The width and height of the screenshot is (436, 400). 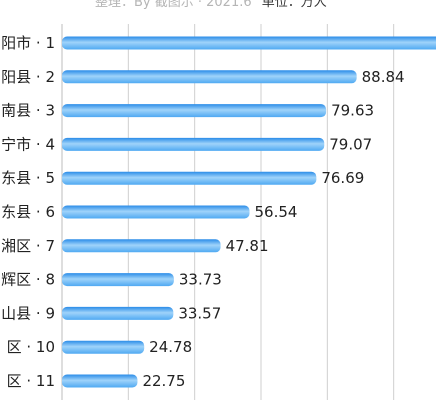 I want to click on category-label: 山县 · 9, so click(x=28, y=313).